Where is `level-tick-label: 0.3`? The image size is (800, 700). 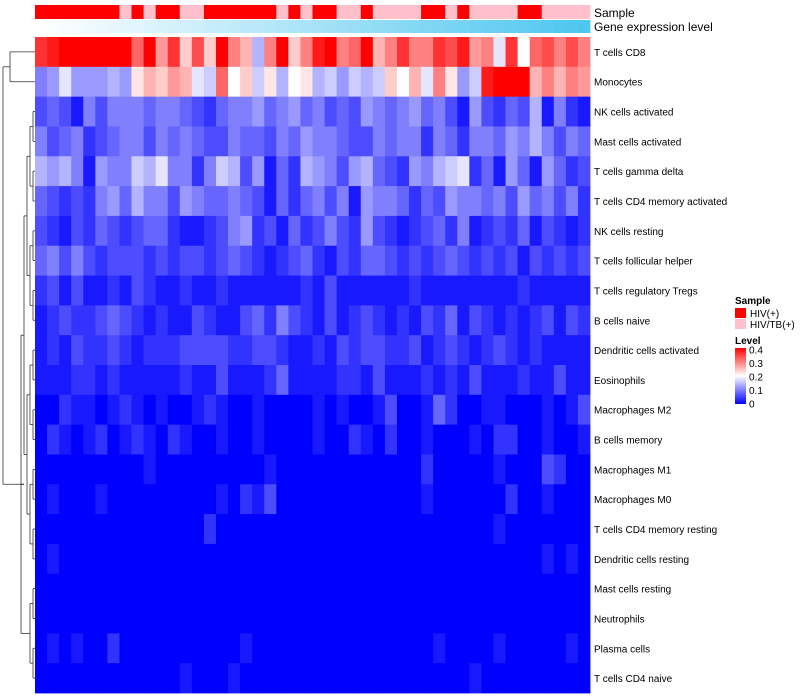 level-tick-label: 0.3 is located at coordinates (756, 364).